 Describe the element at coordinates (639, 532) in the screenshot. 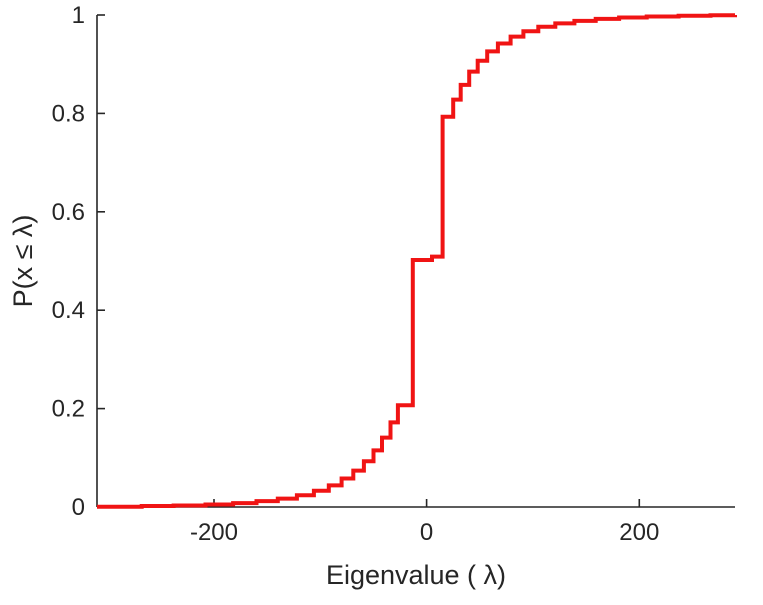

I see `x-tick-label: 200` at that location.